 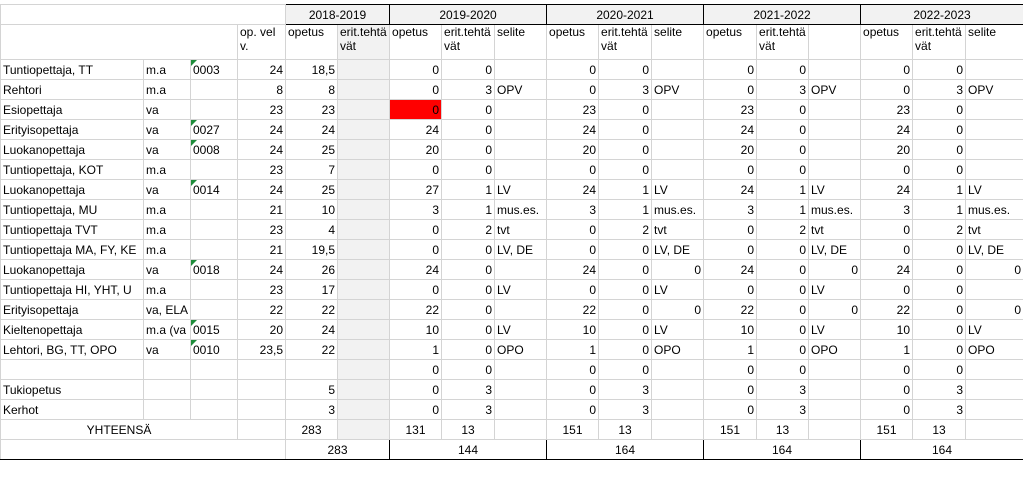 What do you see at coordinates (511, 149) in the screenshot?
I see `sheet-row: Luokanopettaja va 0008 24 25 20 0 20 0 20 0 20 0` at bounding box center [511, 149].